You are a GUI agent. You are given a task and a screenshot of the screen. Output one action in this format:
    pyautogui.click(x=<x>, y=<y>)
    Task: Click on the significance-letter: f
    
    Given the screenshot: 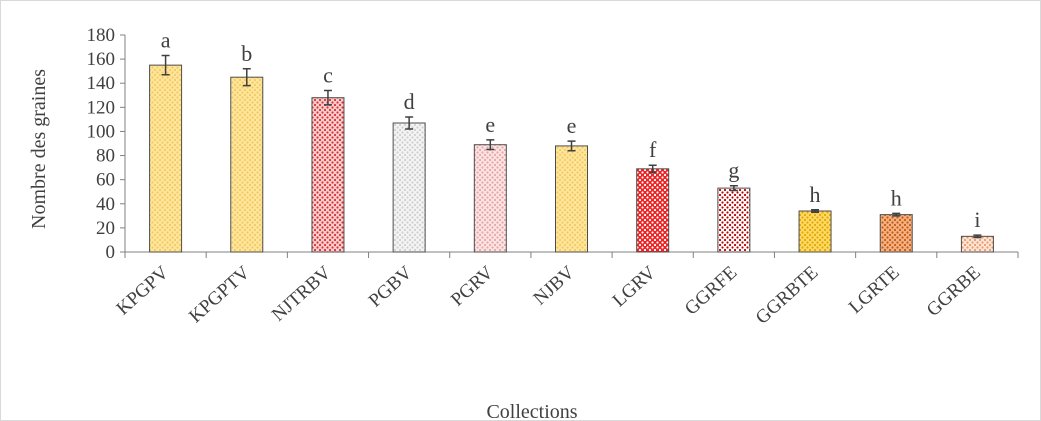 What is the action you would take?
    pyautogui.click(x=653, y=149)
    